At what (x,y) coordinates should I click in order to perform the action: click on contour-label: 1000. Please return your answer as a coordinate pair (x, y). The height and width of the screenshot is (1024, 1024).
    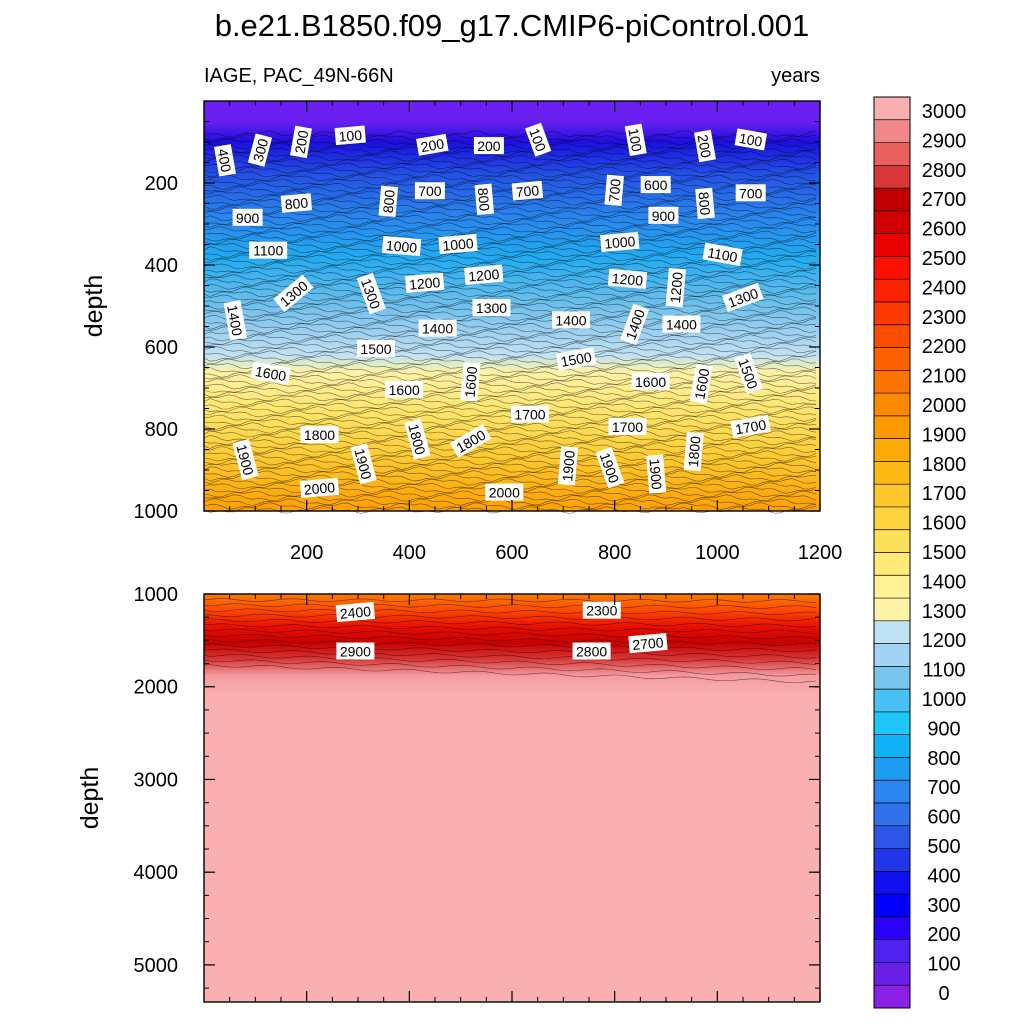
    Looking at the image, I should click on (401, 246).